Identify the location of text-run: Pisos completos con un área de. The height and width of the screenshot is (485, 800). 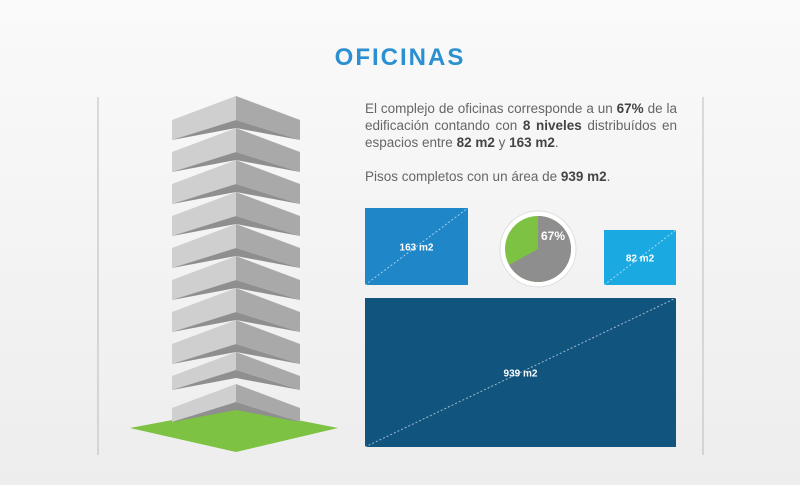
(463, 176).